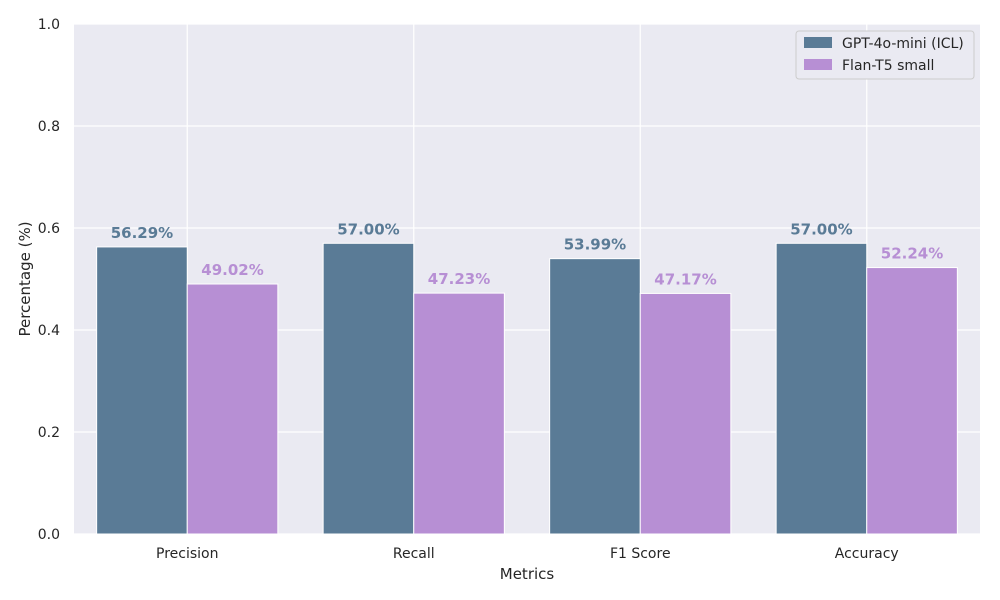 The image size is (1000, 600). Describe the element at coordinates (912, 254) in the screenshot. I see `data-label-flan-t5-small-accuracy: 52.24%` at that location.